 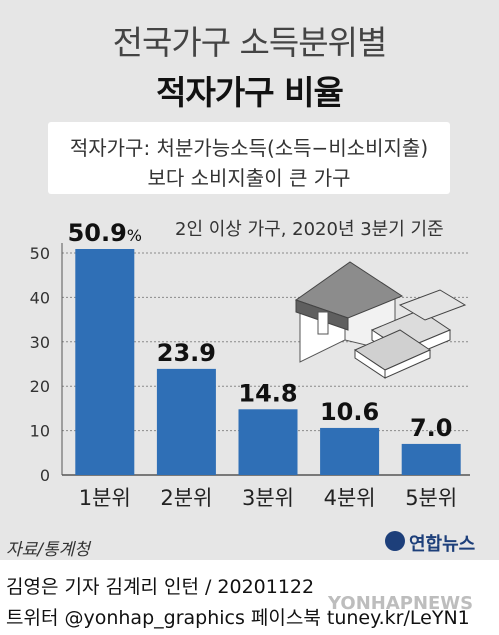 I want to click on y-tick-label: 0, so click(x=45, y=475).